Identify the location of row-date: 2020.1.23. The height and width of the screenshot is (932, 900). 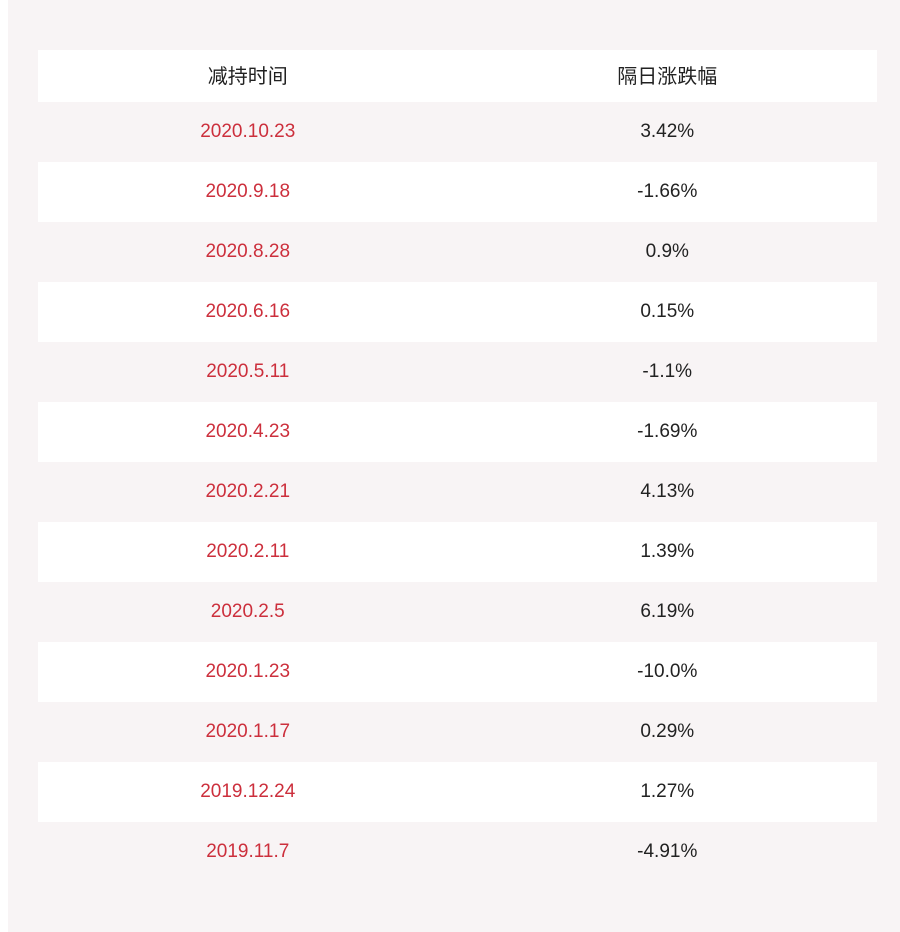
(248, 671).